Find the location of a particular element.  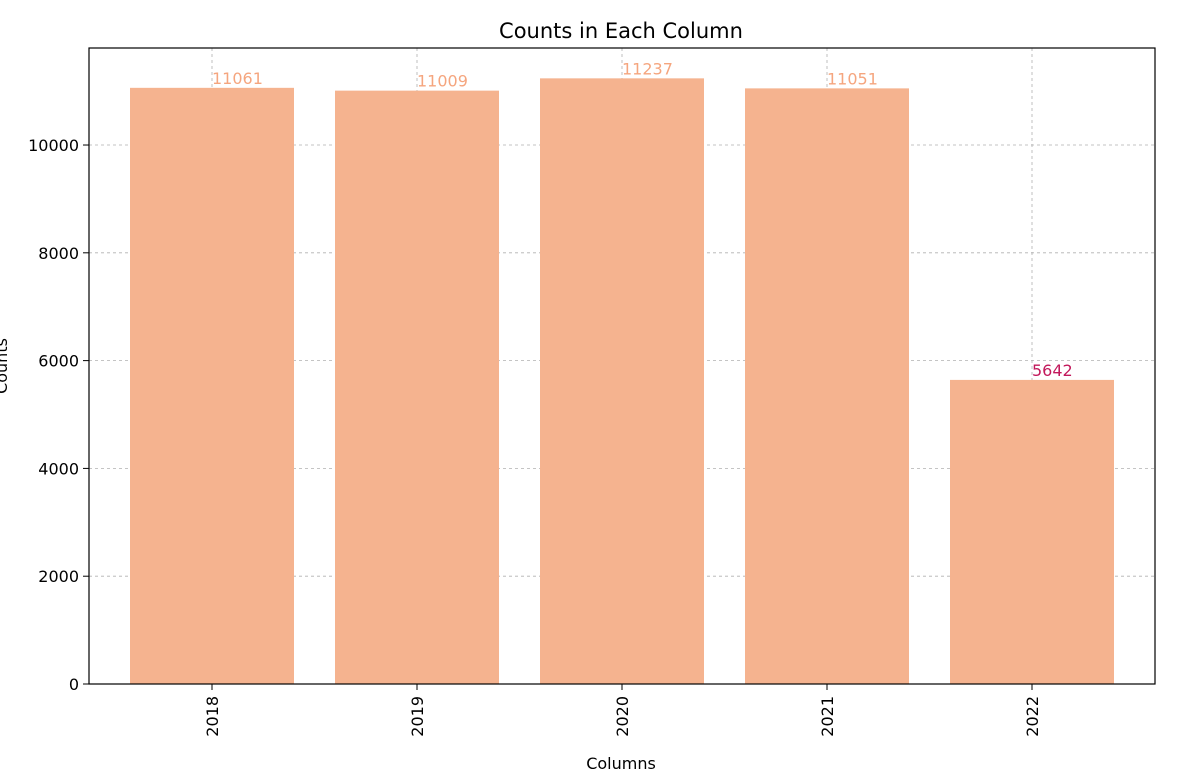

data-label-2022: 5642 is located at coordinates (1052, 370).